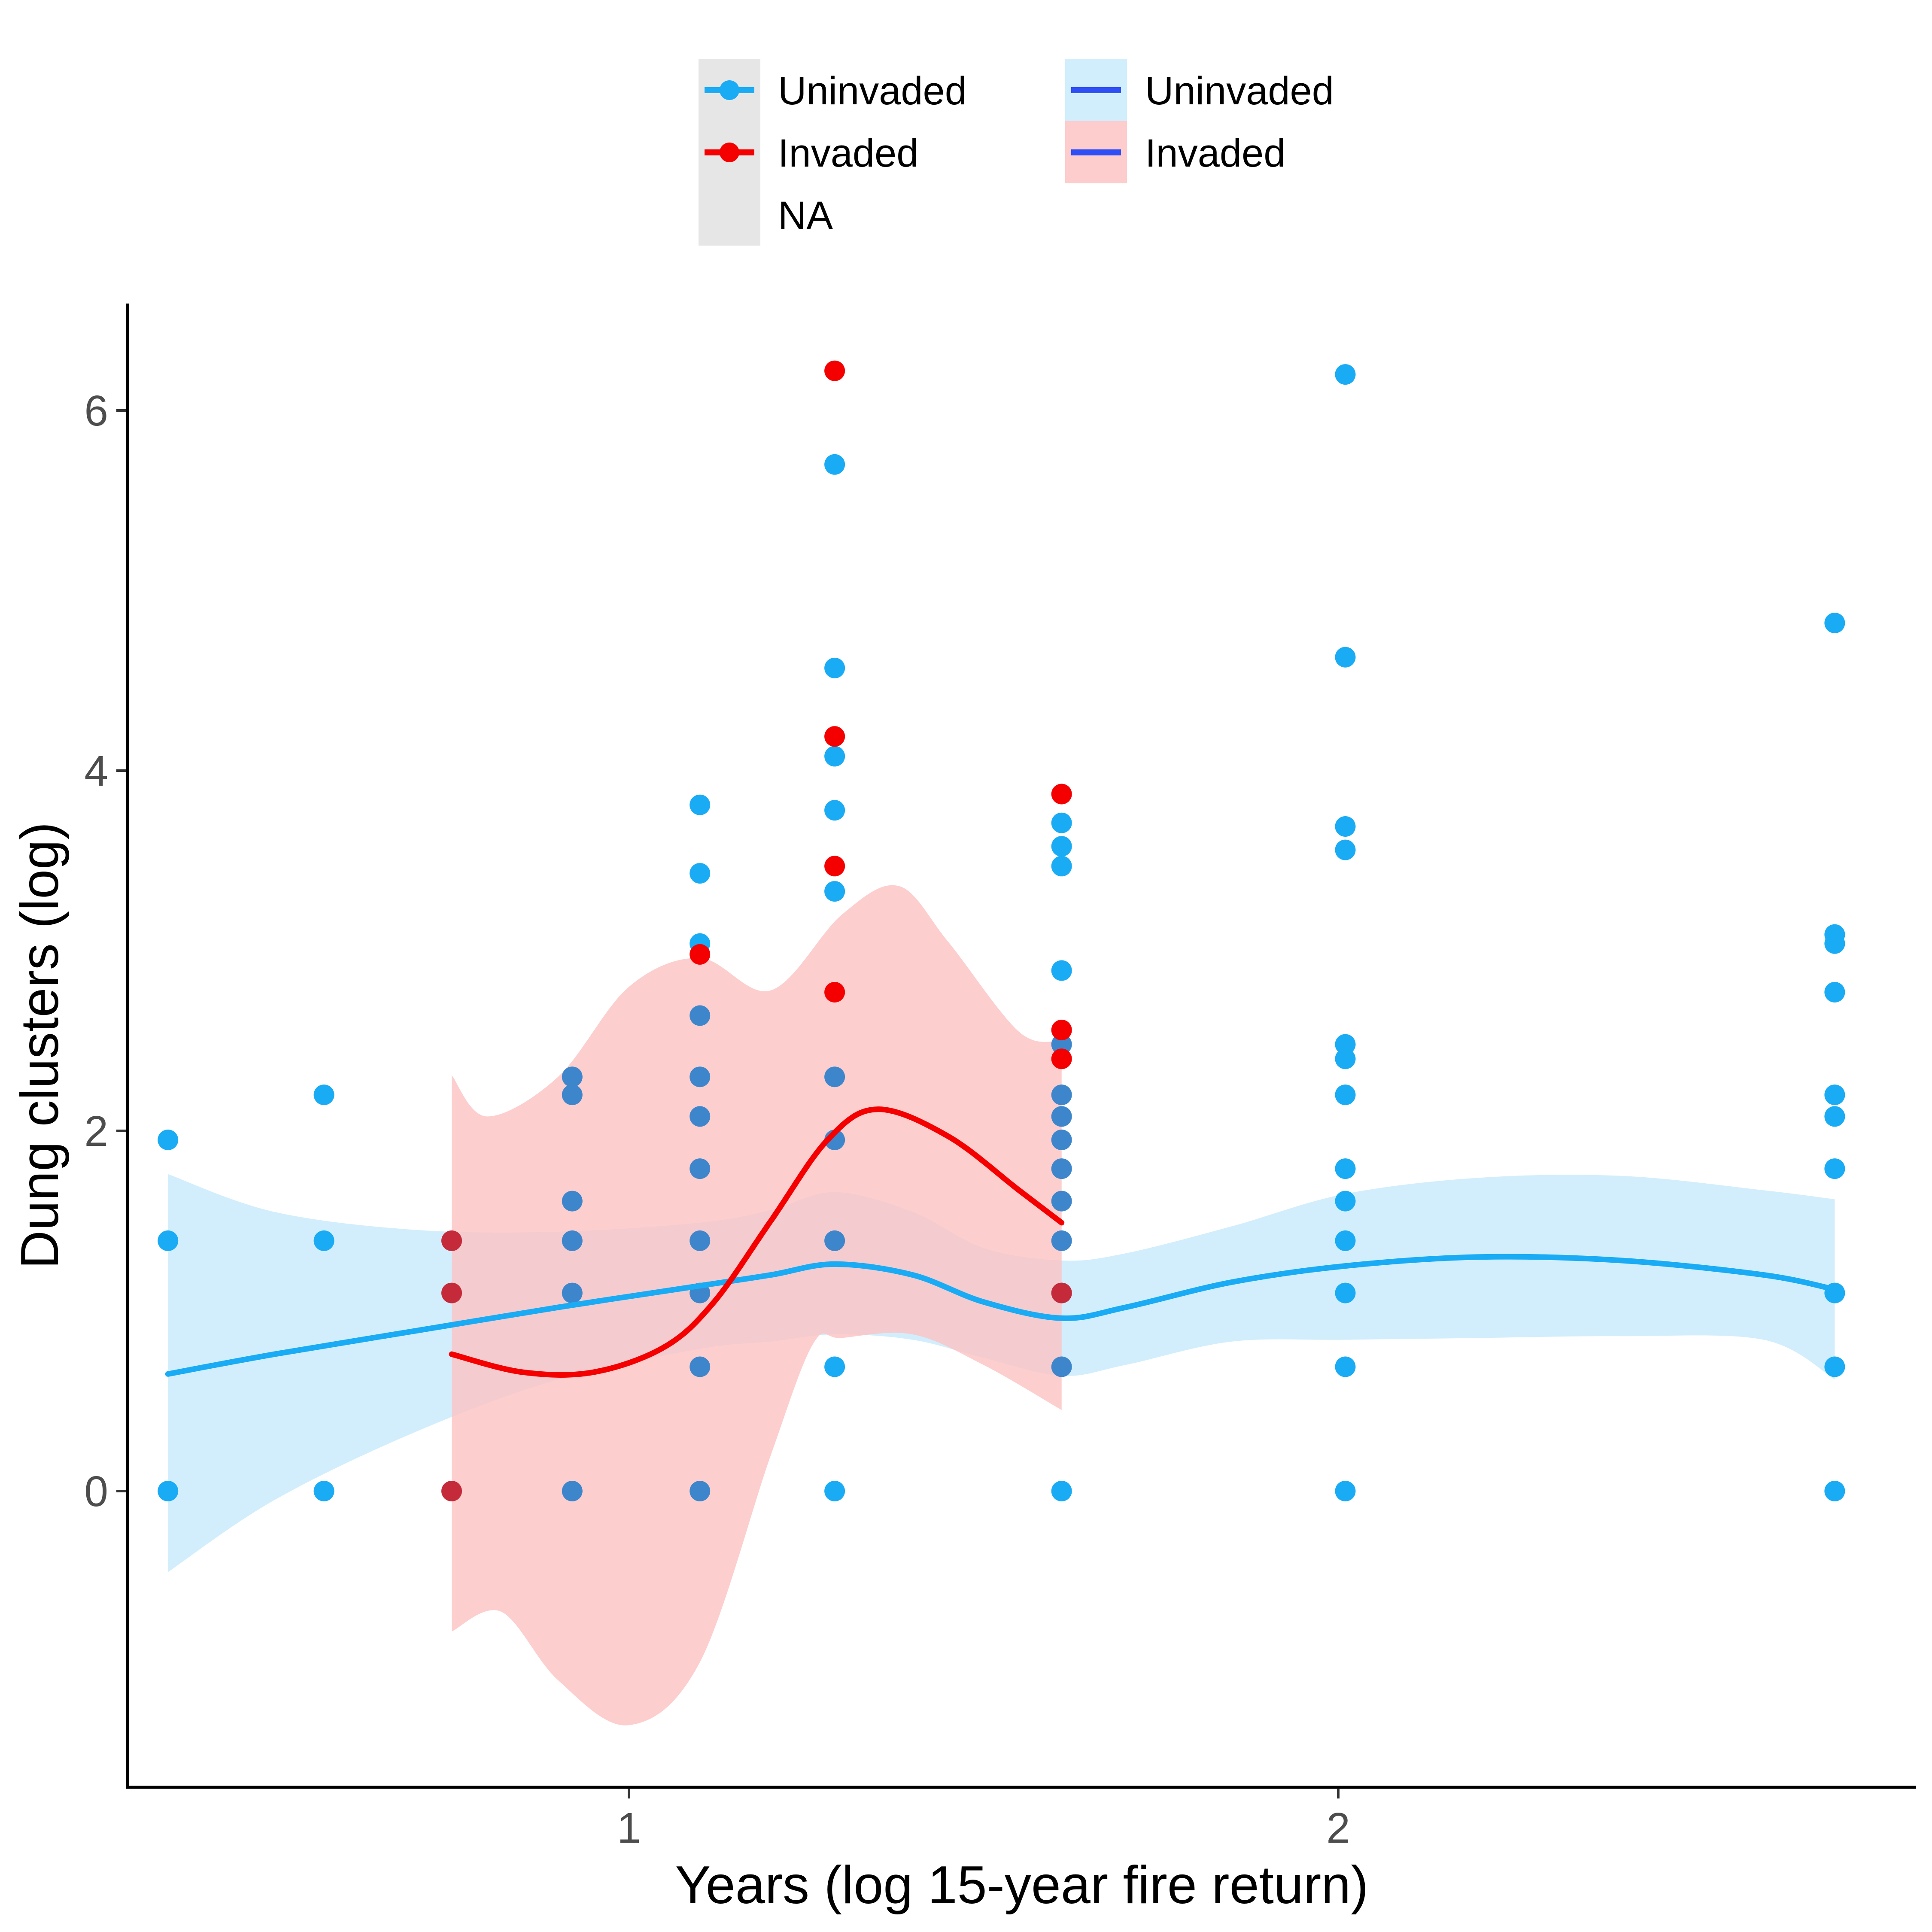 The height and width of the screenshot is (1932, 1932). What do you see at coordinates (629, 1828) in the screenshot?
I see `x-tick-label-0: 1` at bounding box center [629, 1828].